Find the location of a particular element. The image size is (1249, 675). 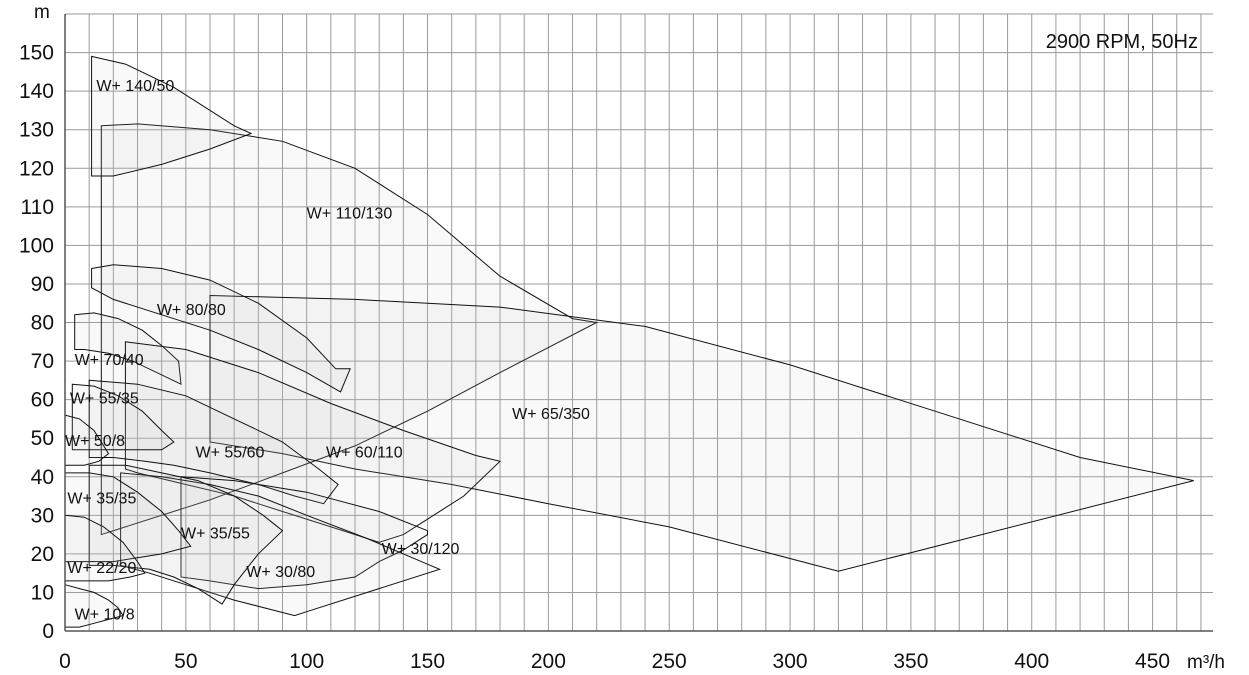

region-label-w-35-35: W+ 35/35 is located at coordinates (101, 499).